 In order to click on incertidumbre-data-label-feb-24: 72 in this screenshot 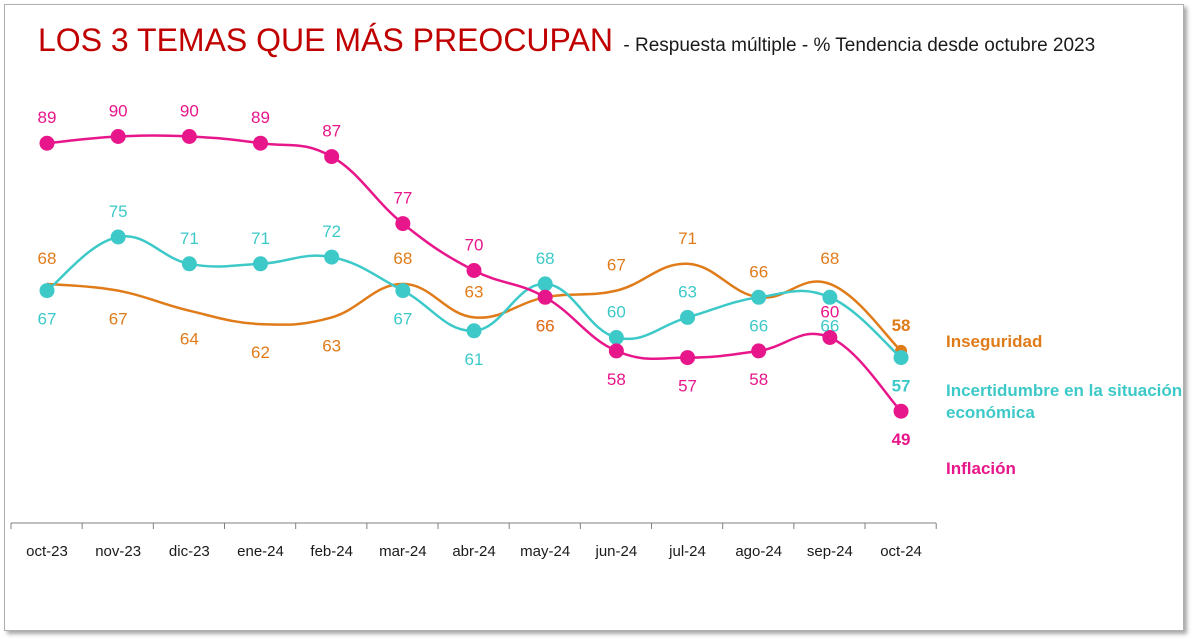, I will do `click(331, 231)`.